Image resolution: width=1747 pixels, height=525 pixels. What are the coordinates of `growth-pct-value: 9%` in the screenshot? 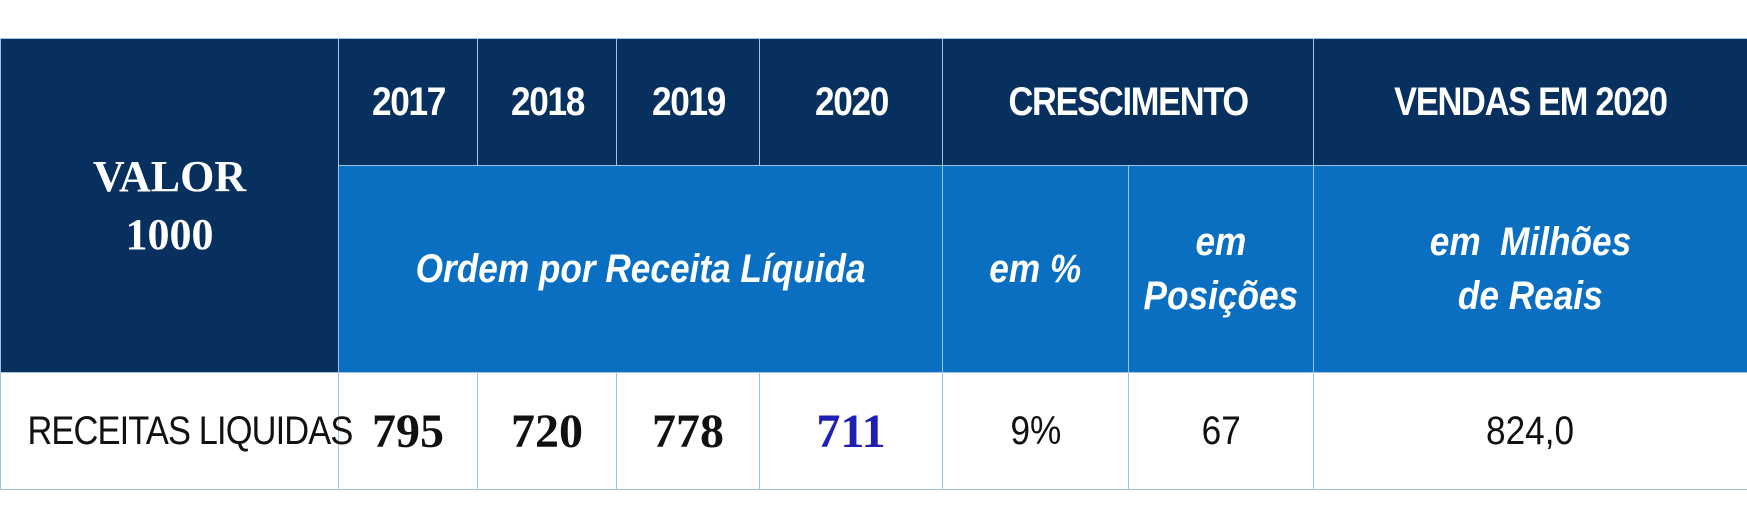 It's located at (1035, 430).